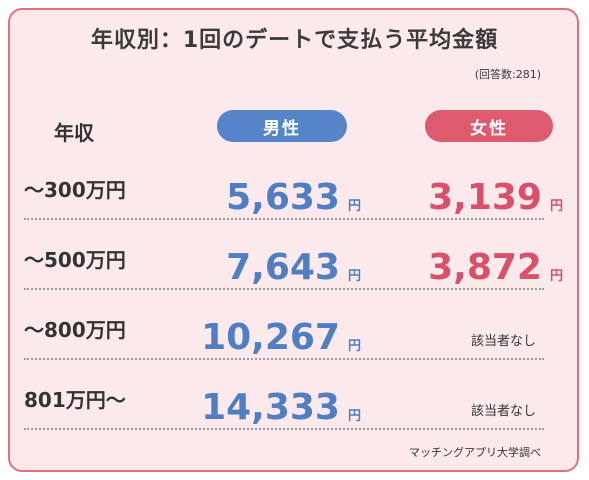  Describe the element at coordinates (507, 74) in the screenshot. I see `respondent-count: (回答数:281)` at that location.